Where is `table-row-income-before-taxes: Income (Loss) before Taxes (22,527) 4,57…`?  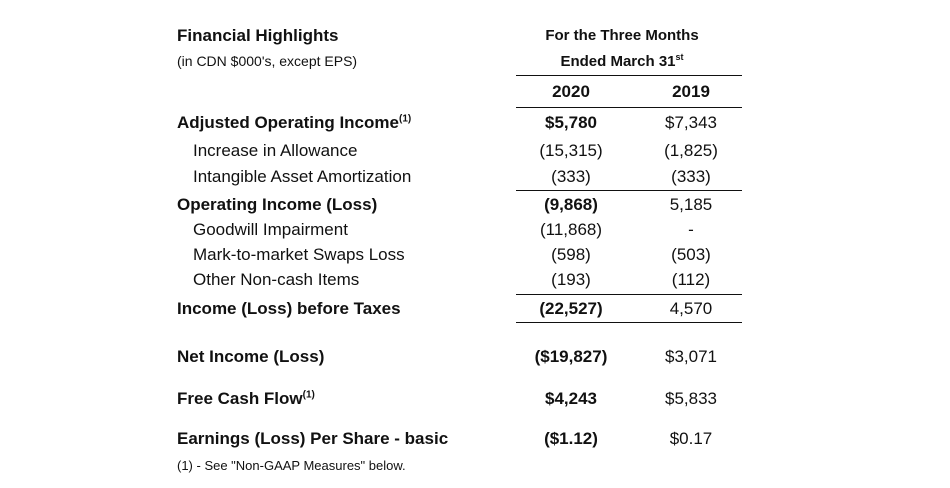
table-row-income-before-taxes: Income (Loss) before Taxes (22,527) 4,57… is located at coordinates (475, 310).